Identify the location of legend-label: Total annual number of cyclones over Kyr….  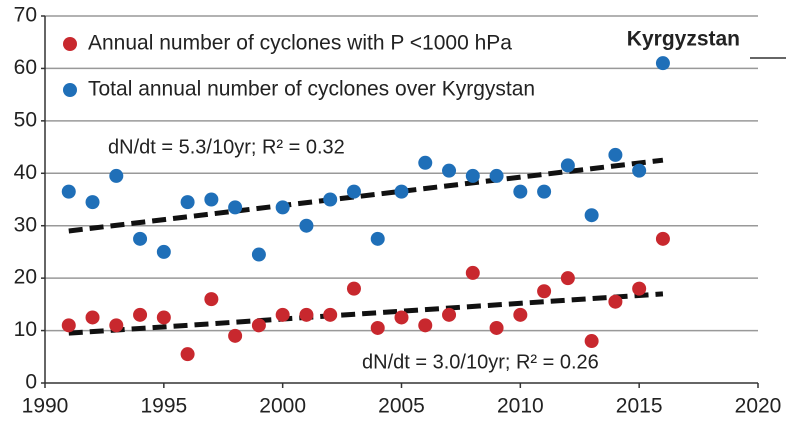
(311, 89).